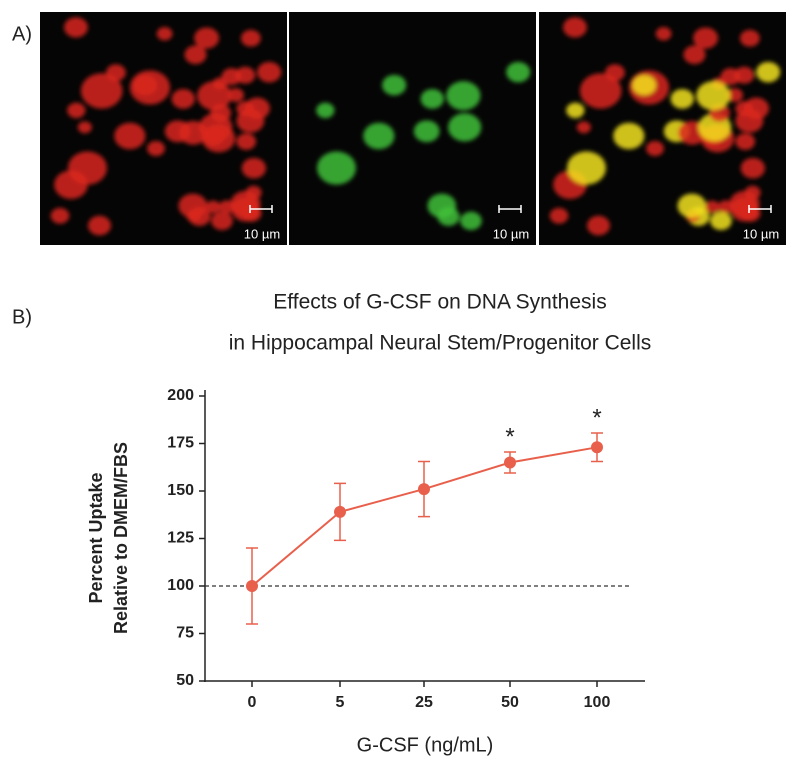  What do you see at coordinates (22, 34) in the screenshot?
I see `panel-label: A)` at bounding box center [22, 34].